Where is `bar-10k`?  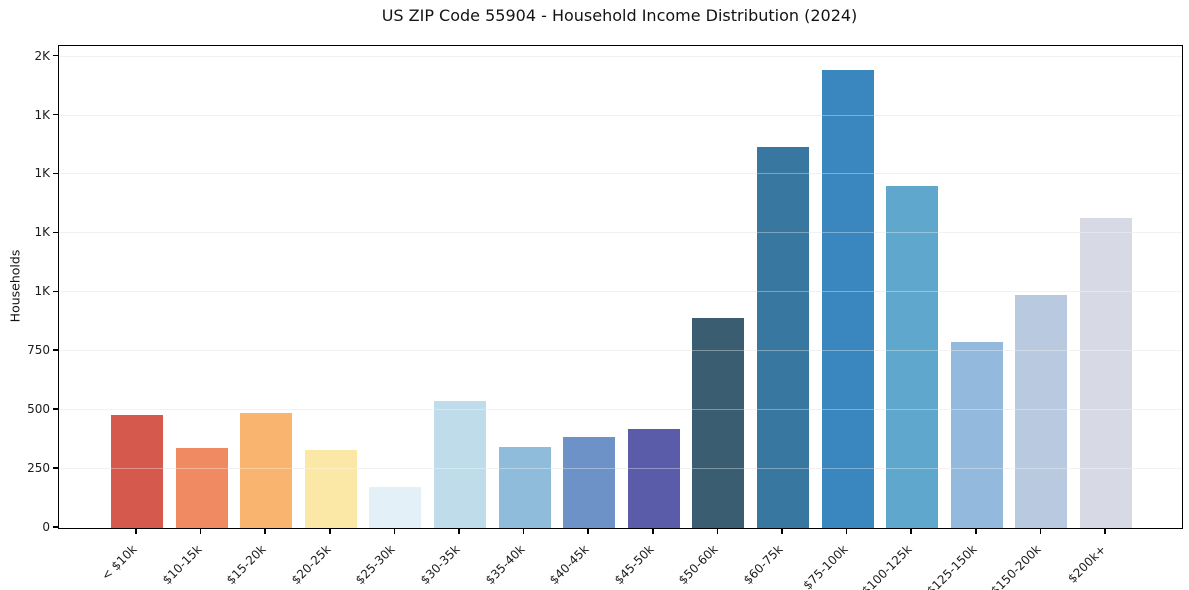
bar-10k is located at coordinates (137, 471).